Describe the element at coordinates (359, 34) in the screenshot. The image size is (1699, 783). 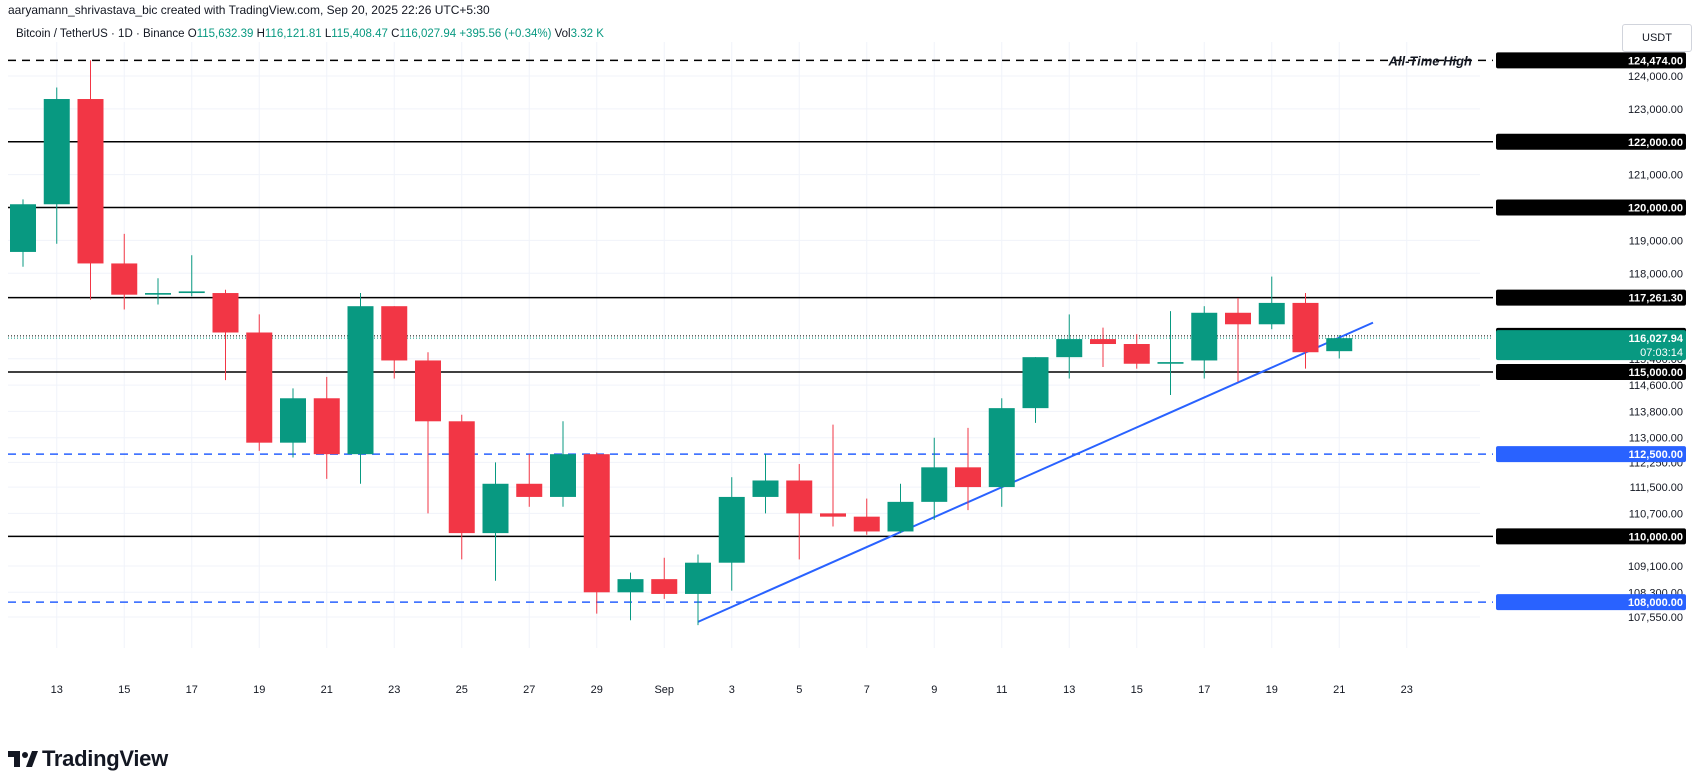
I see `low-value: 115,408.47` at that location.